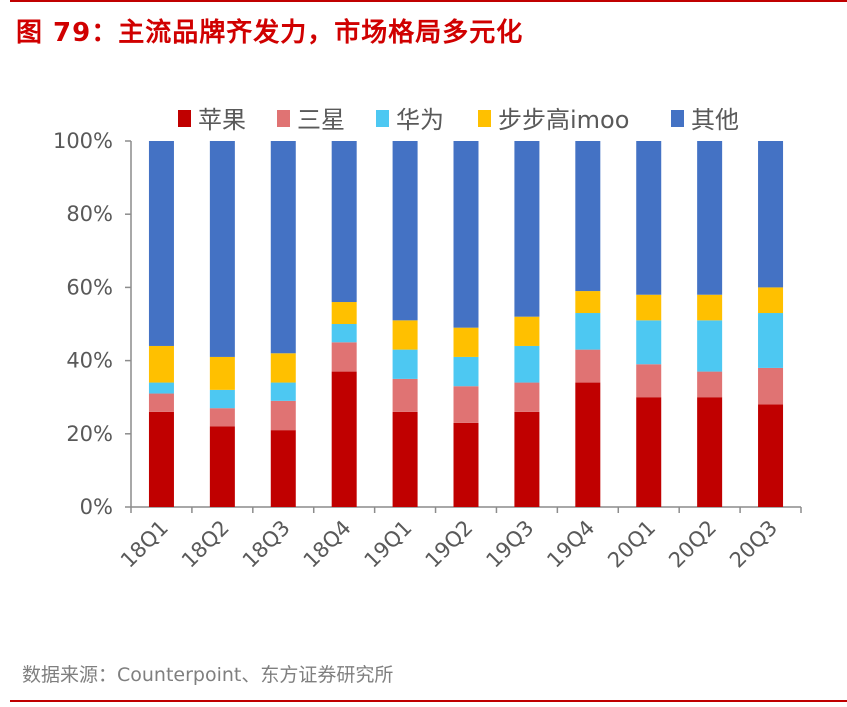  What do you see at coordinates (266, 544) in the screenshot?
I see `x-tick-label: 18Q3` at bounding box center [266, 544].